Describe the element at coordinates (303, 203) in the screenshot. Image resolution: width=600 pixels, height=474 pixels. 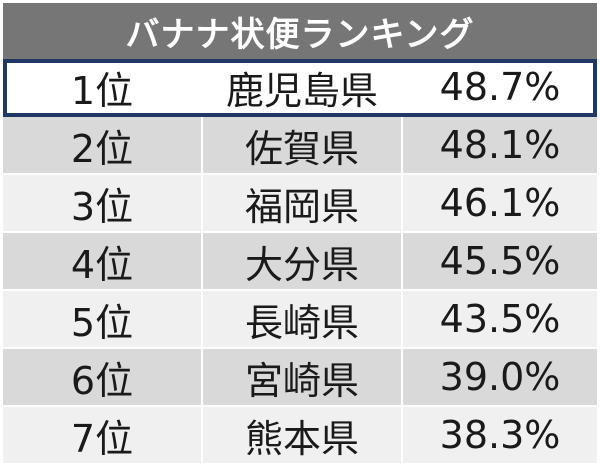
I see `prefecture-cell: 福岡県` at that location.